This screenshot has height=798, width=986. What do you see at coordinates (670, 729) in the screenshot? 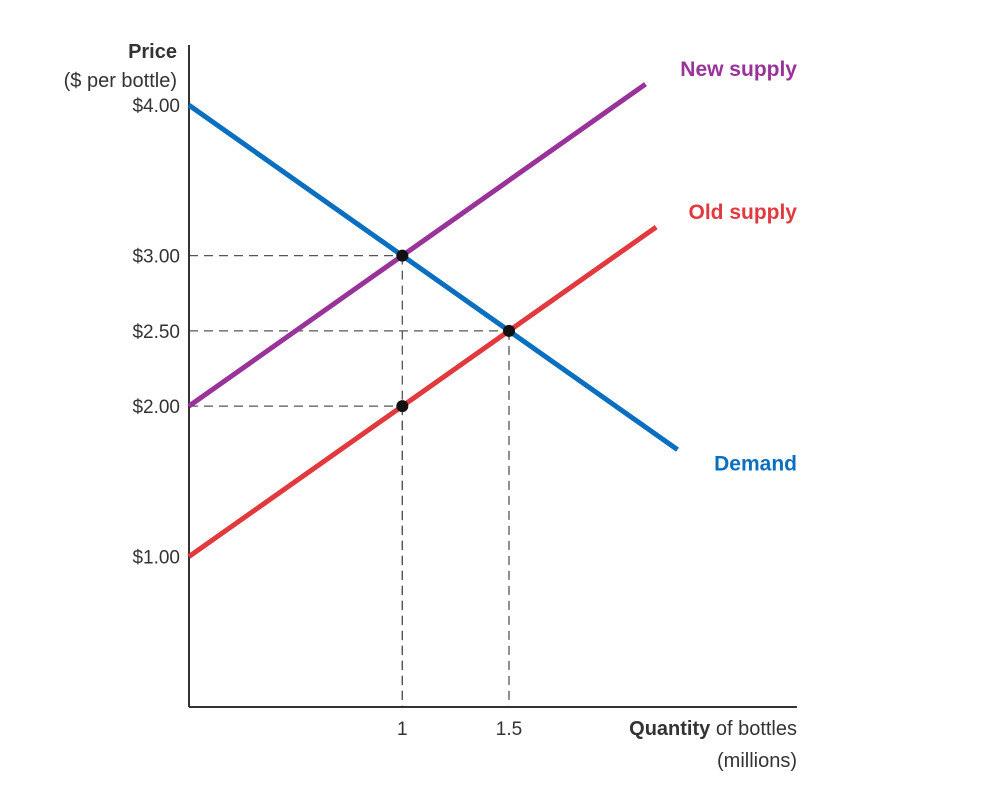
I see `x-axis-title-bold: Quantity` at bounding box center [670, 729].